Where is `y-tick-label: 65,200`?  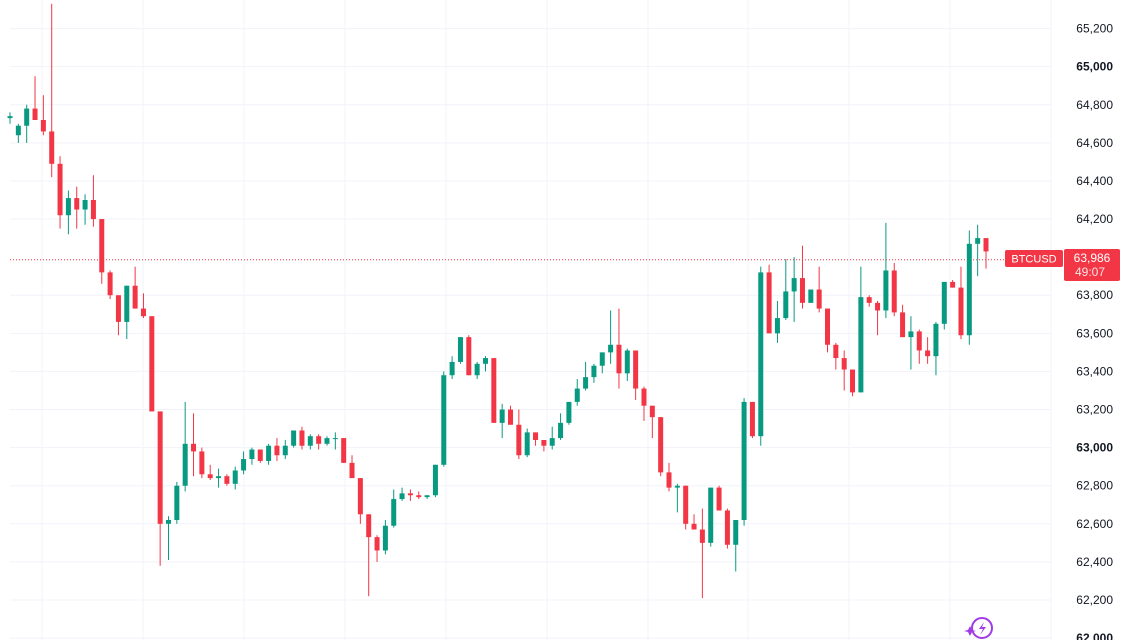
y-tick-label: 65,200 is located at coordinates (1094, 29).